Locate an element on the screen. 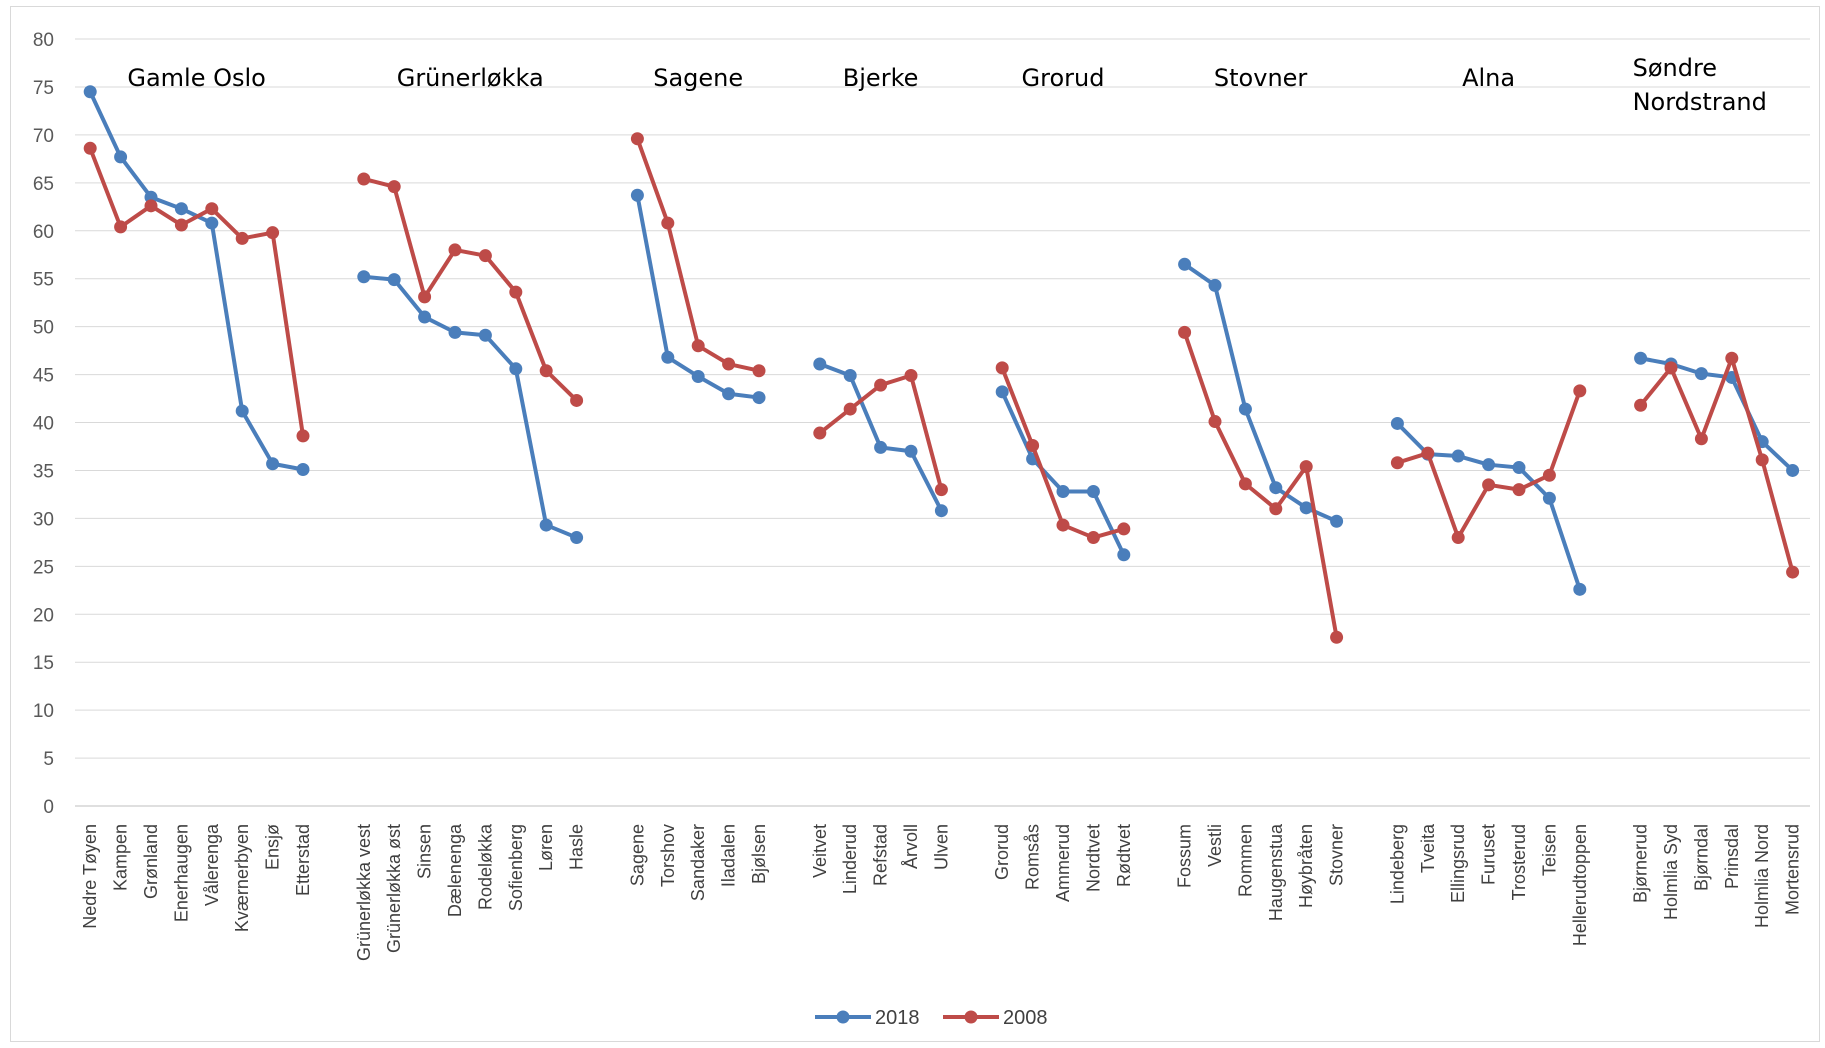 This screenshot has height=1048, width=1825. category-label: Grünerløkka vest is located at coordinates (364, 892).